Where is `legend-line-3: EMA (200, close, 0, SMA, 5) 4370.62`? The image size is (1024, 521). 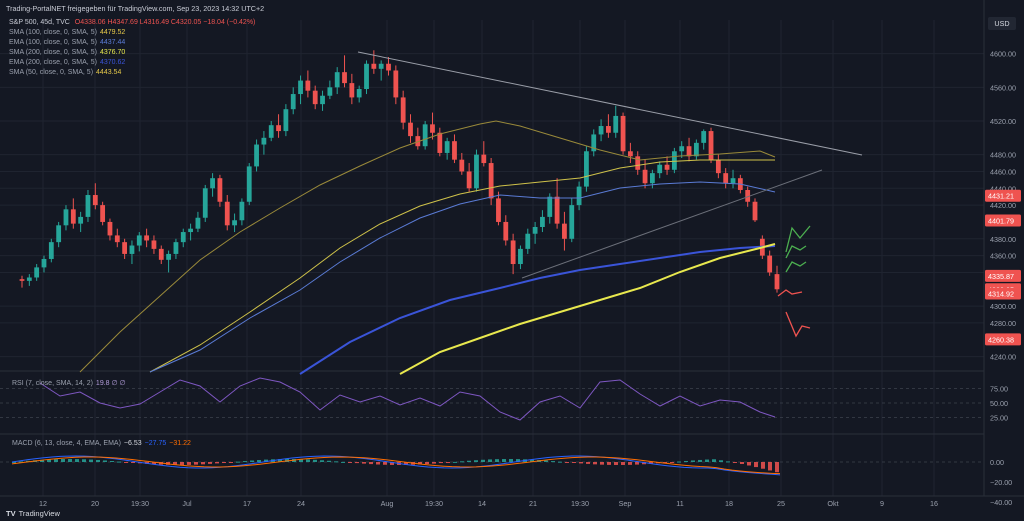 legend-line-3: EMA (200, close, 0, SMA, 5) 4370.62 is located at coordinates (132, 63).